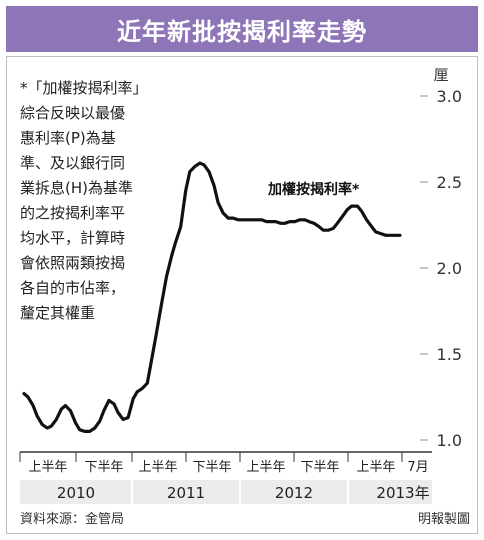 This screenshot has height=540, width=484. Describe the element at coordinates (449, 96) in the screenshot. I see `y-tick-label: 3.0` at that location.